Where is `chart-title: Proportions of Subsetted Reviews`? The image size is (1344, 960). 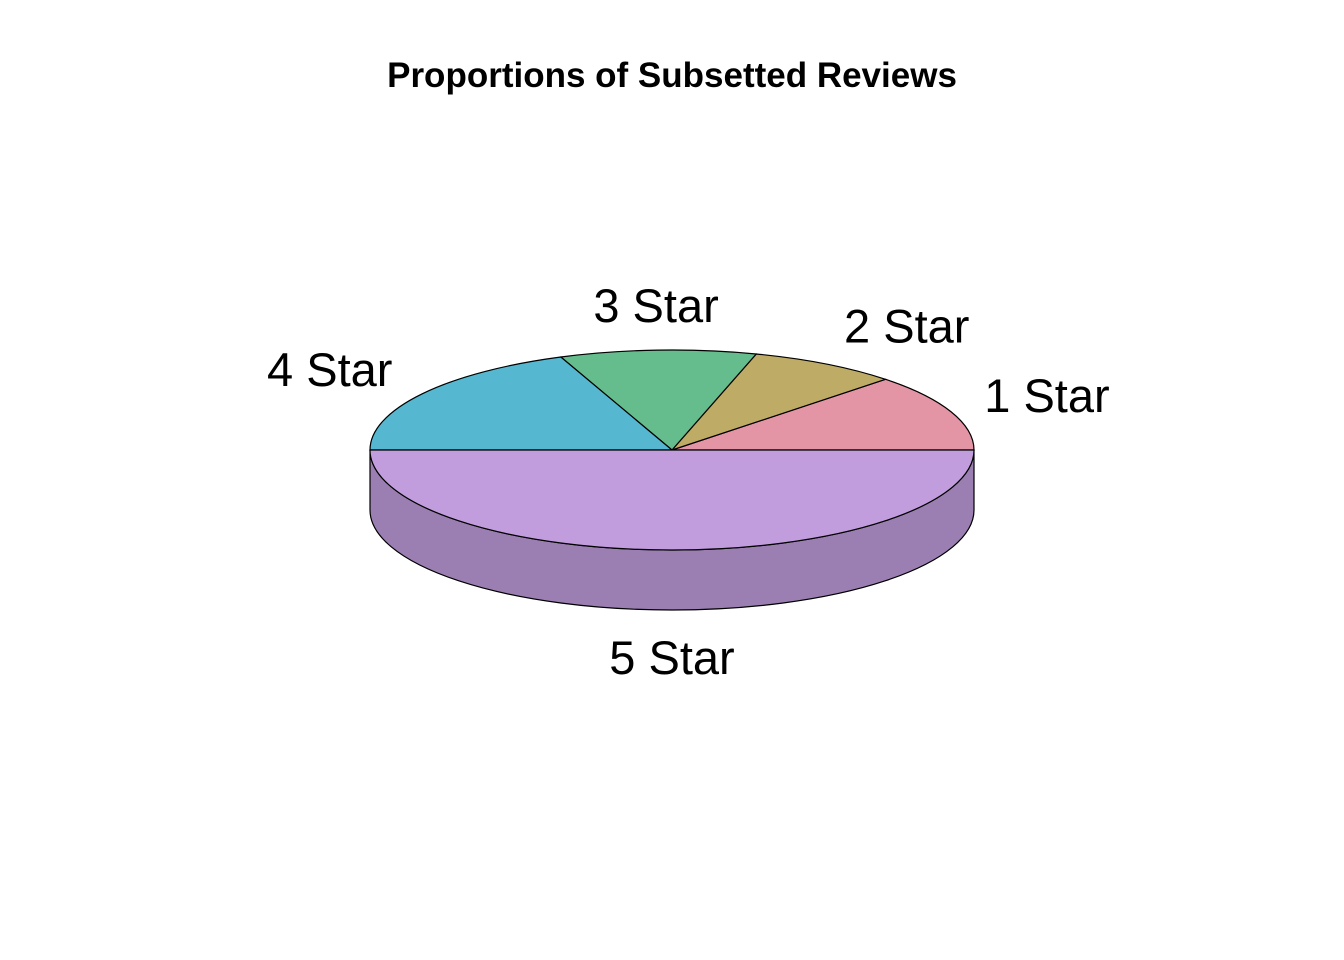 chart-title: Proportions of Subsetted Reviews is located at coordinates (672, 75).